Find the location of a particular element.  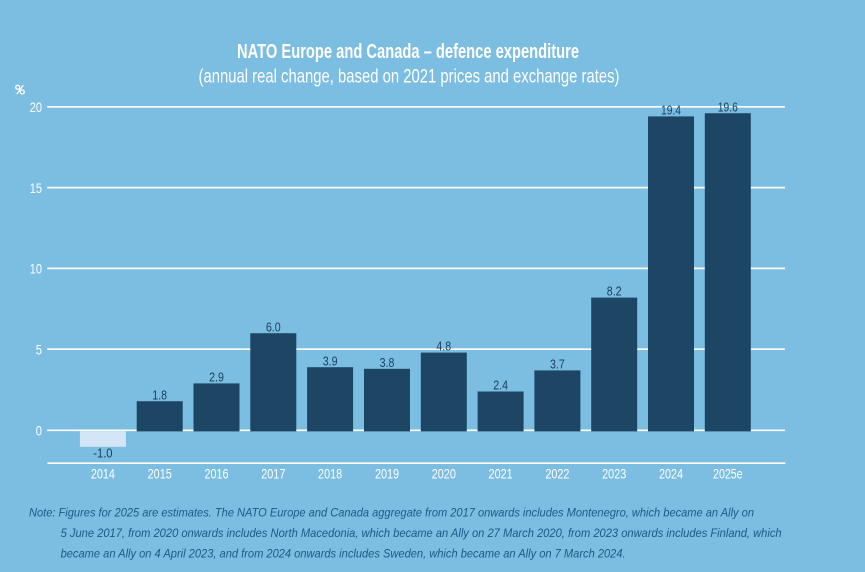

svg-text: 2021 is located at coordinates (501, 473).